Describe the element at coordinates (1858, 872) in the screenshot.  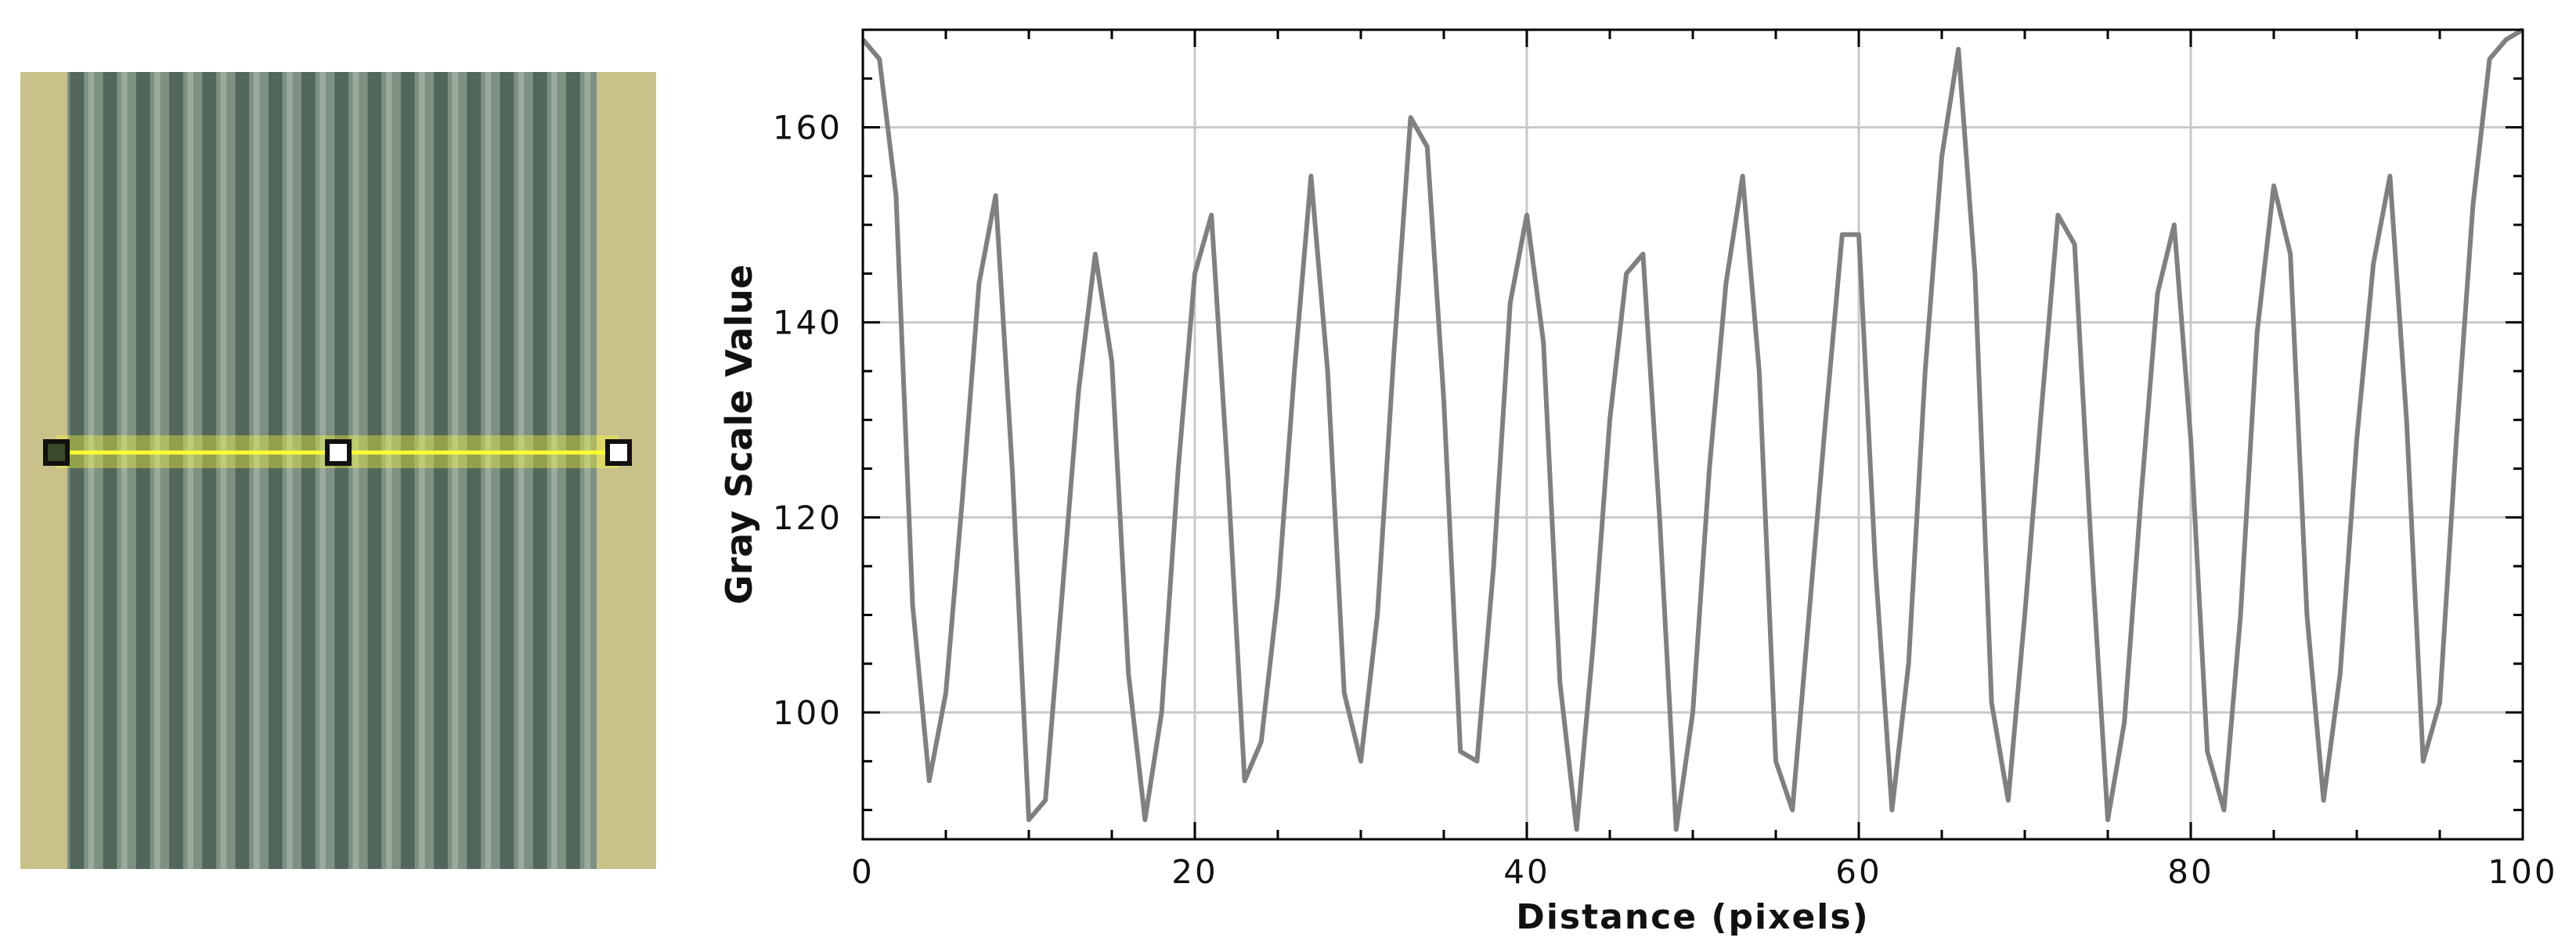
I see `x-tick-label: 60` at that location.